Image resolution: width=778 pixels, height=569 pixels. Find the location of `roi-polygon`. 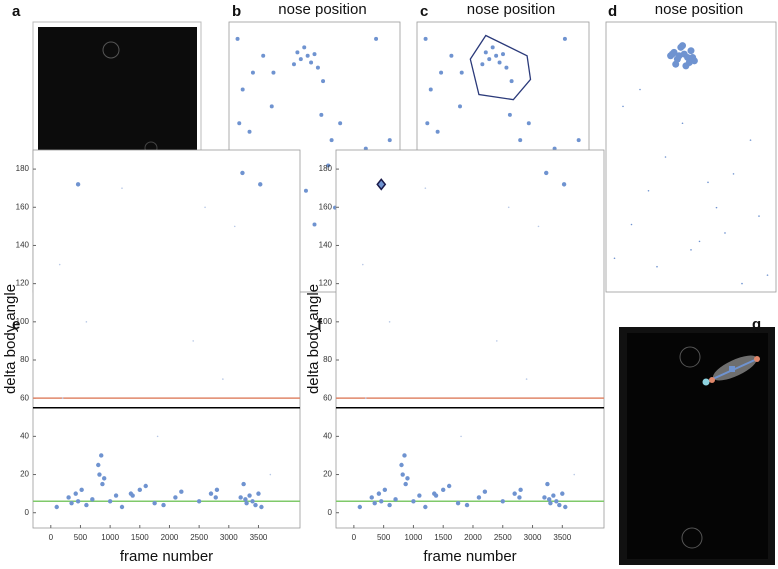

roi-polygon is located at coordinates (500, 67).